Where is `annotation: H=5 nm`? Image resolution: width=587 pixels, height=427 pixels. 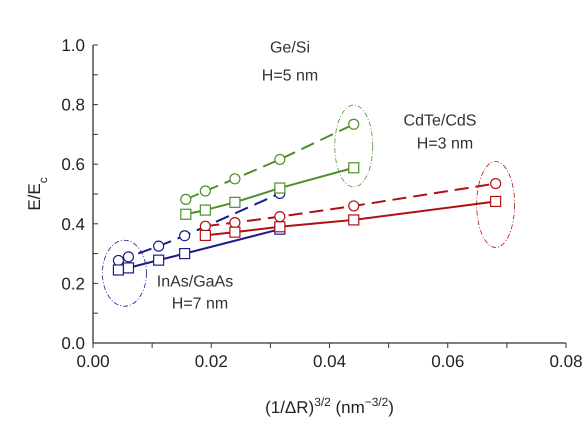 annotation: H=5 nm is located at coordinates (290, 76).